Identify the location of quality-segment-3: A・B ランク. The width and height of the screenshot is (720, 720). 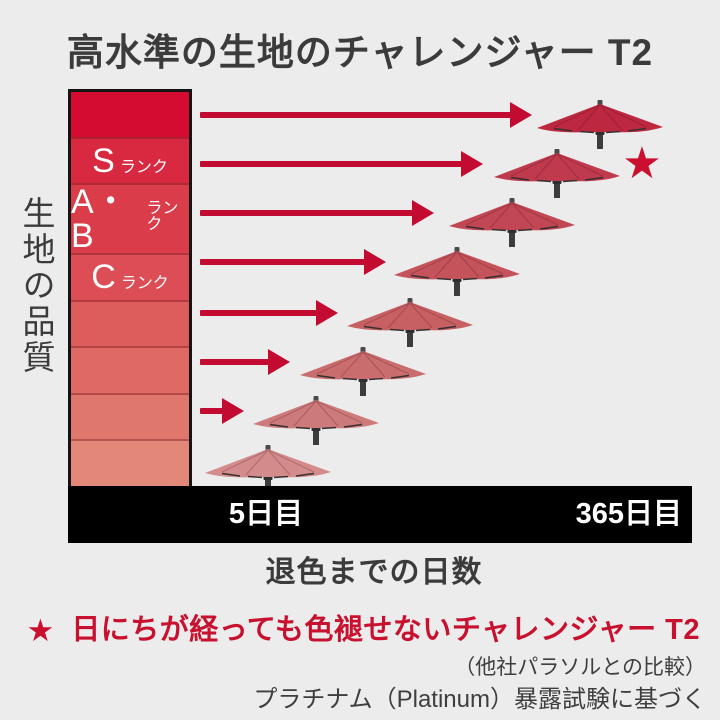
(130, 218).